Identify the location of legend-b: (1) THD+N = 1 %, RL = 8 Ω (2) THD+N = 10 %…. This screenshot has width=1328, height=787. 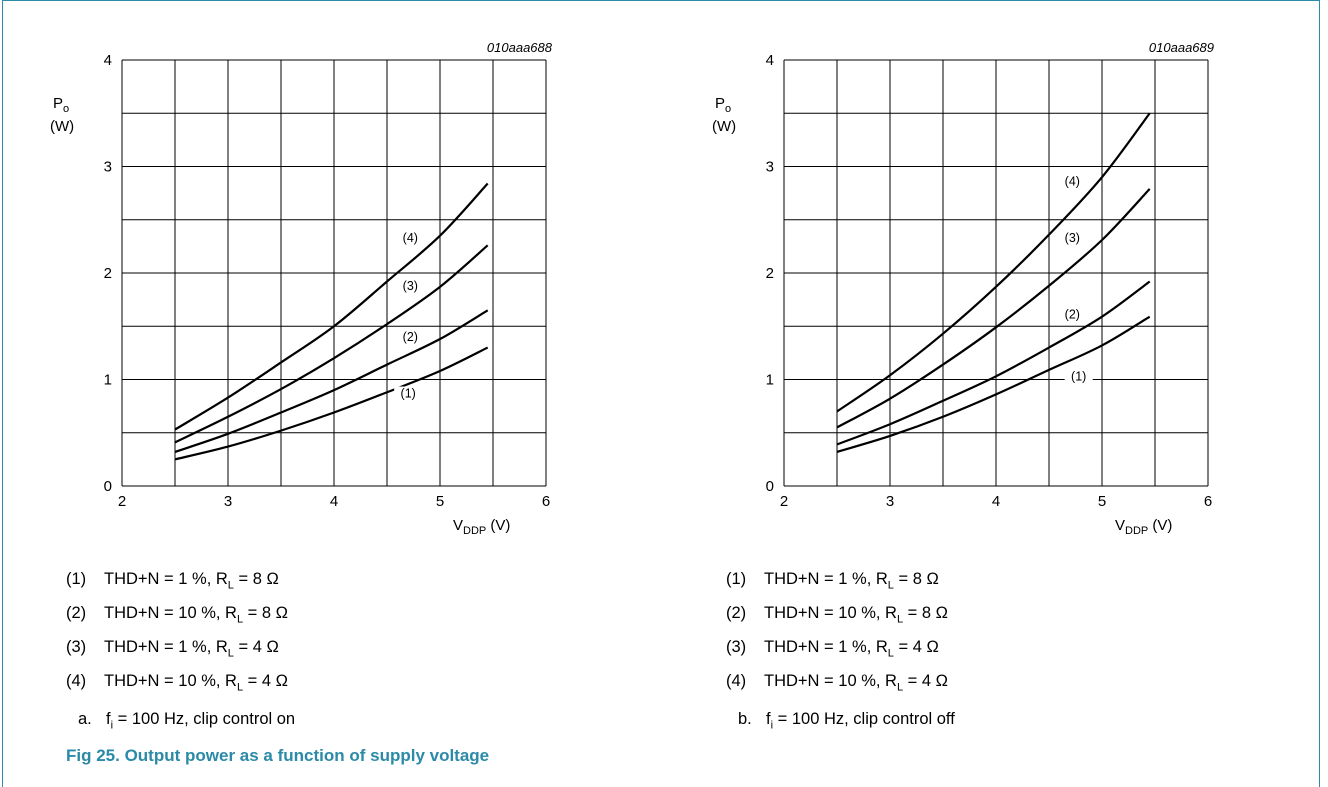
(837, 632).